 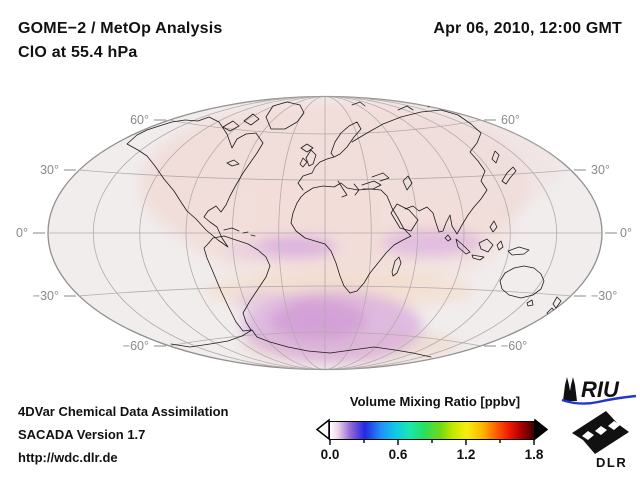 I want to click on dlr-logo: DLR, so click(x=600, y=440).